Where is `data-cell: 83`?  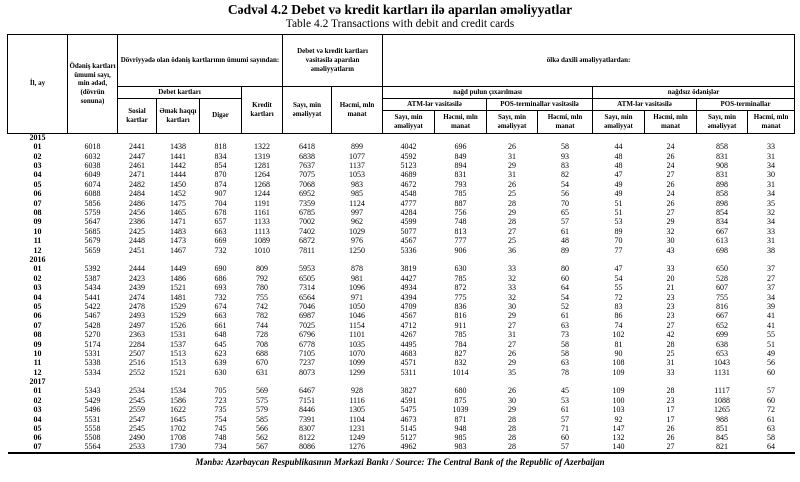 data-cell: 83 is located at coordinates (565, 166).